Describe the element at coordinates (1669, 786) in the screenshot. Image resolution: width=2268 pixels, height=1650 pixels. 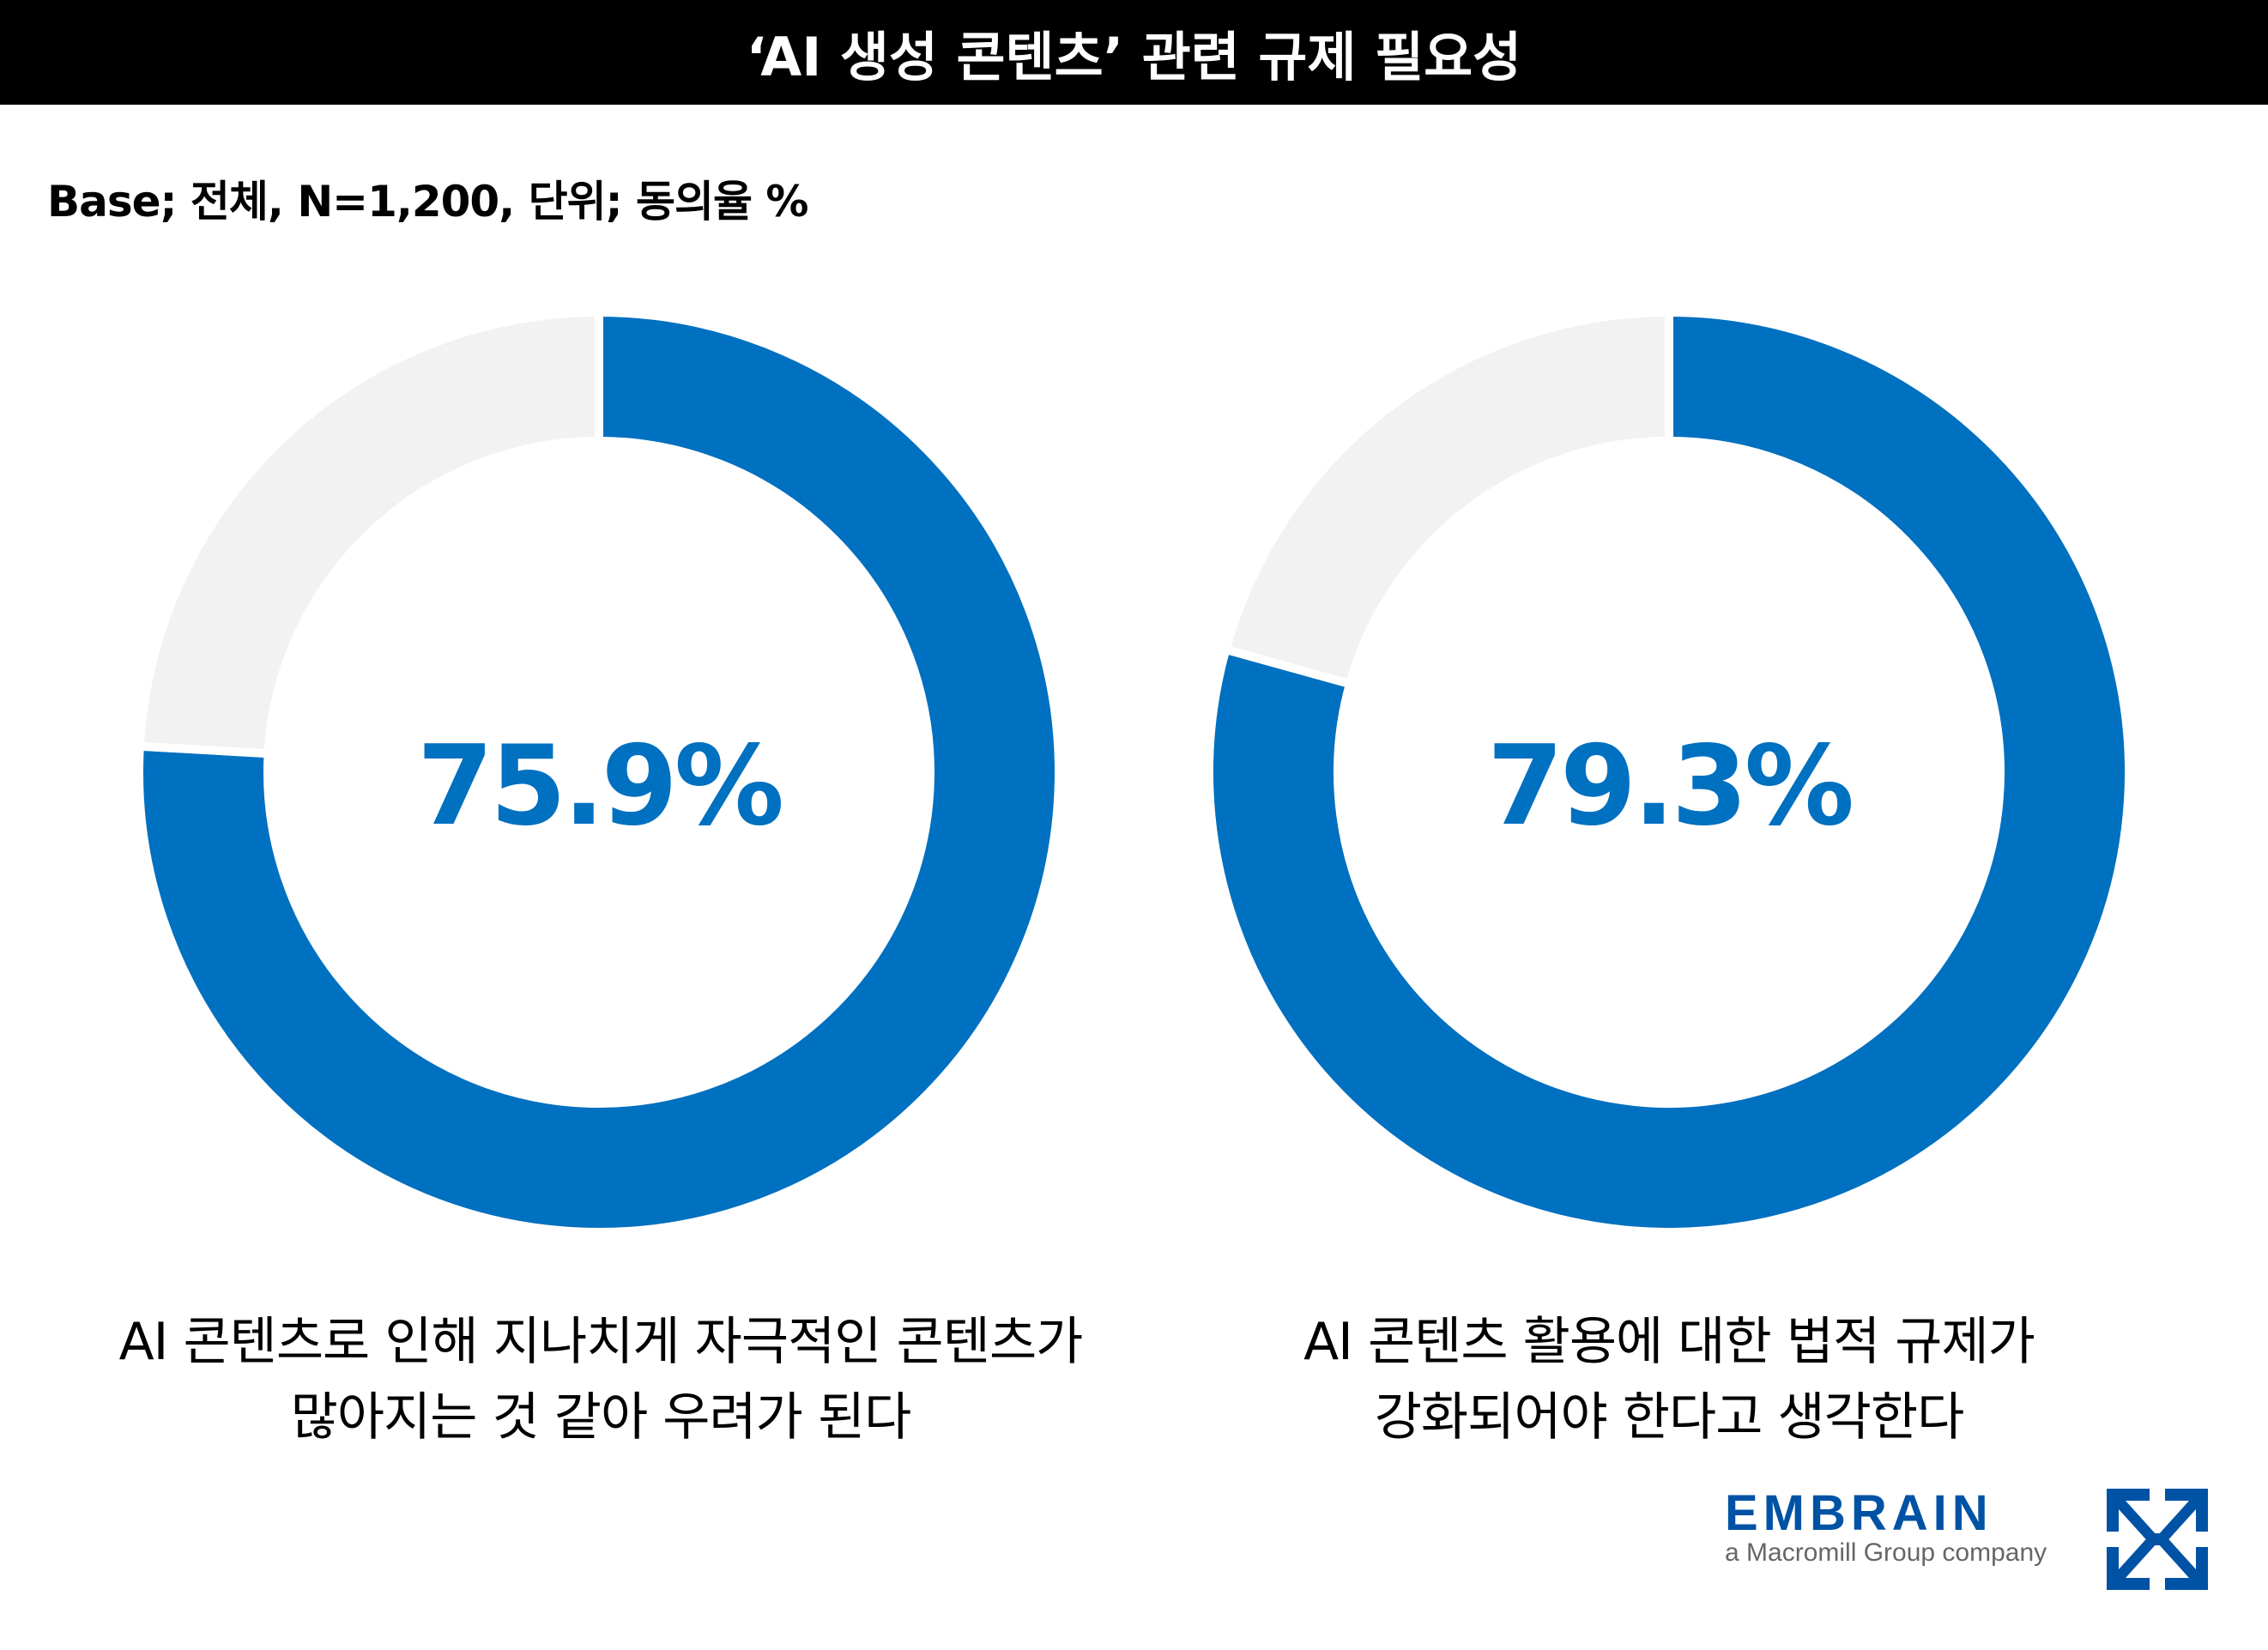
I see `donut-2-value-label: 79.3%` at that location.